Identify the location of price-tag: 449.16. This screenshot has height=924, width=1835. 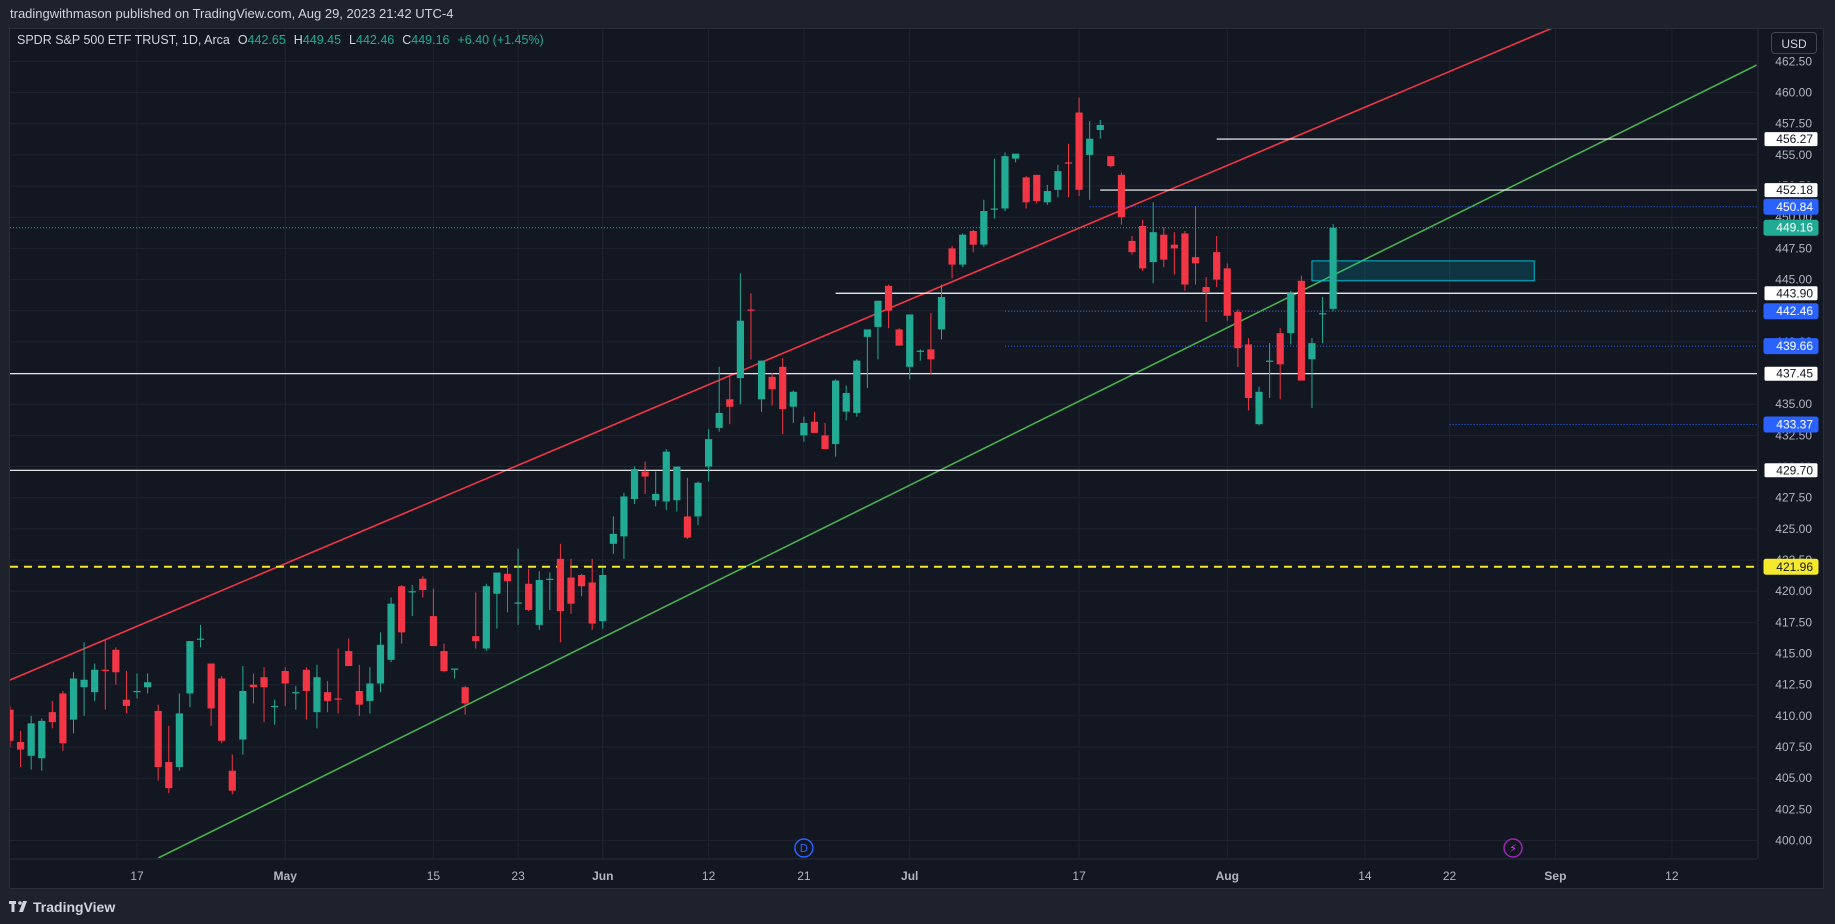
(1791, 227).